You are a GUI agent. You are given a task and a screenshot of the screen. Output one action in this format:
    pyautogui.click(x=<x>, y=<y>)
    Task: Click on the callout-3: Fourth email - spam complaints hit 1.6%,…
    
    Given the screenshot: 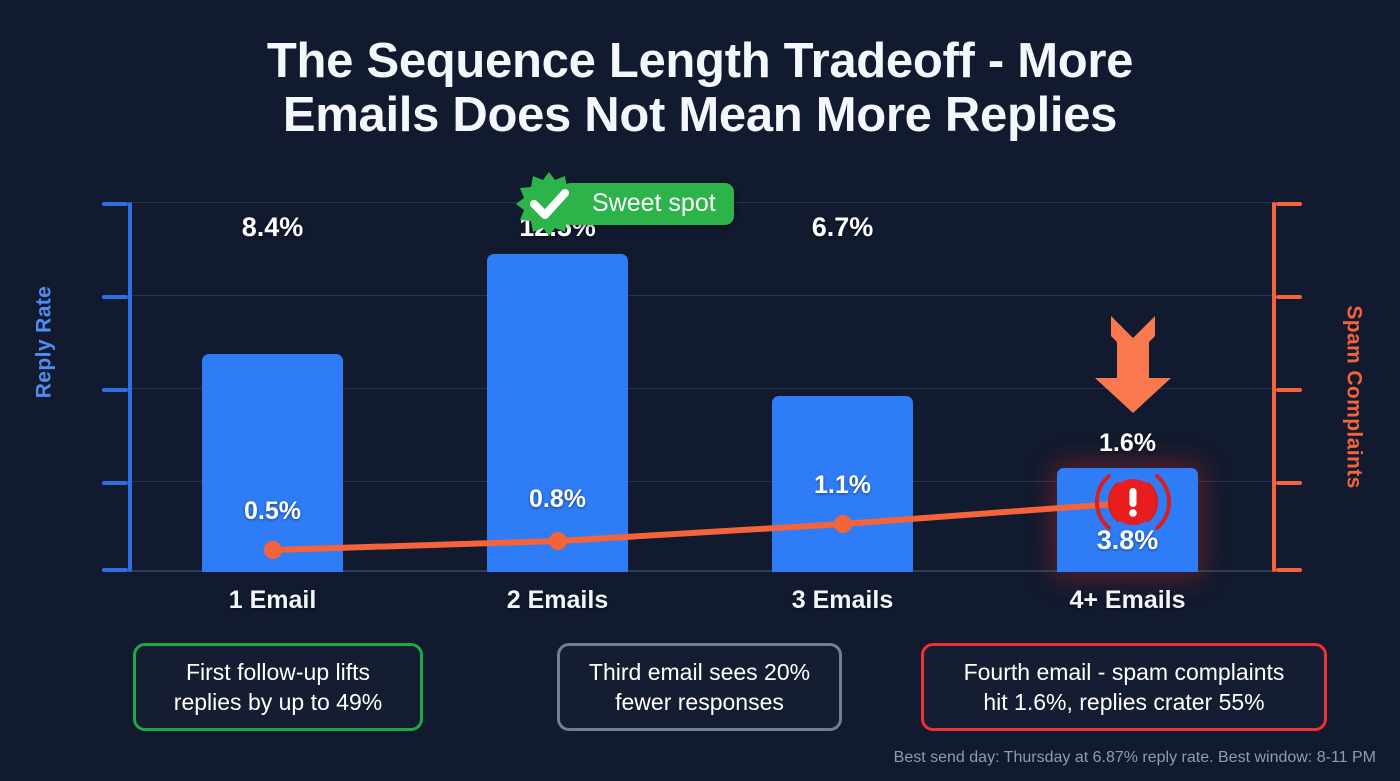 What is the action you would take?
    pyautogui.click(x=1124, y=687)
    